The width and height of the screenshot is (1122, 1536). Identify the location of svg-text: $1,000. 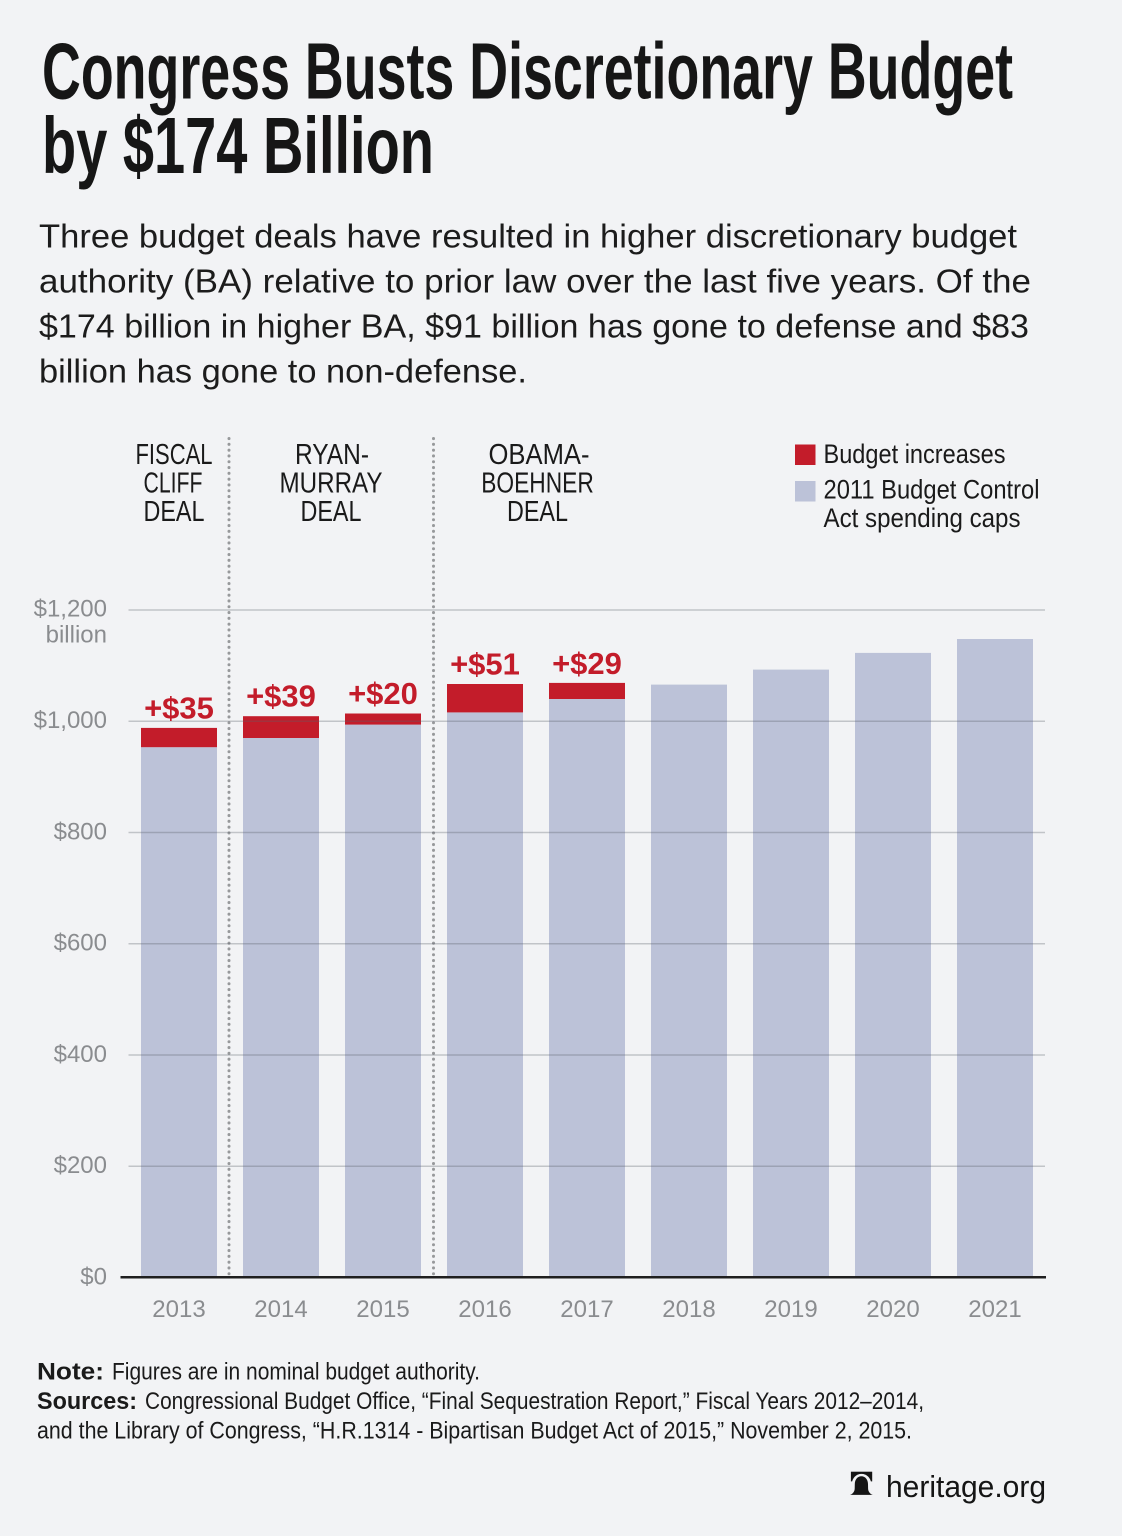
(70, 720).